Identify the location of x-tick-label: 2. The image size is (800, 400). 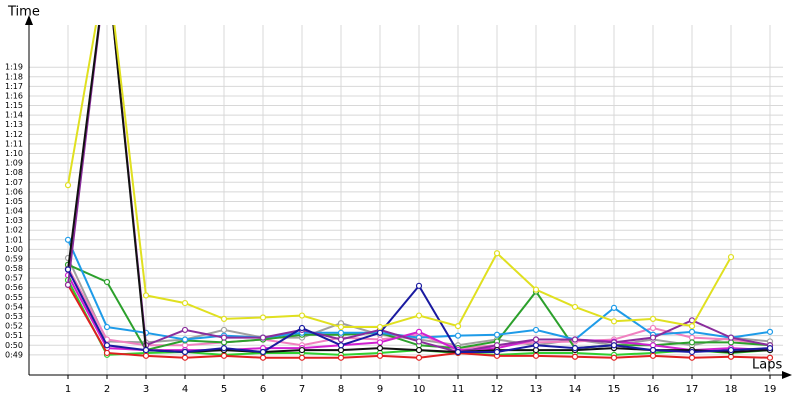
(107, 389).